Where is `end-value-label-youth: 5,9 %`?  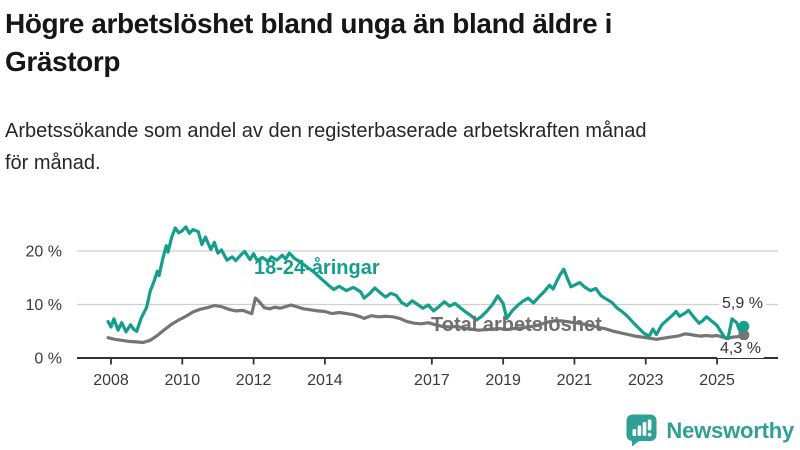 end-value-label-youth: 5,9 % is located at coordinates (742, 304).